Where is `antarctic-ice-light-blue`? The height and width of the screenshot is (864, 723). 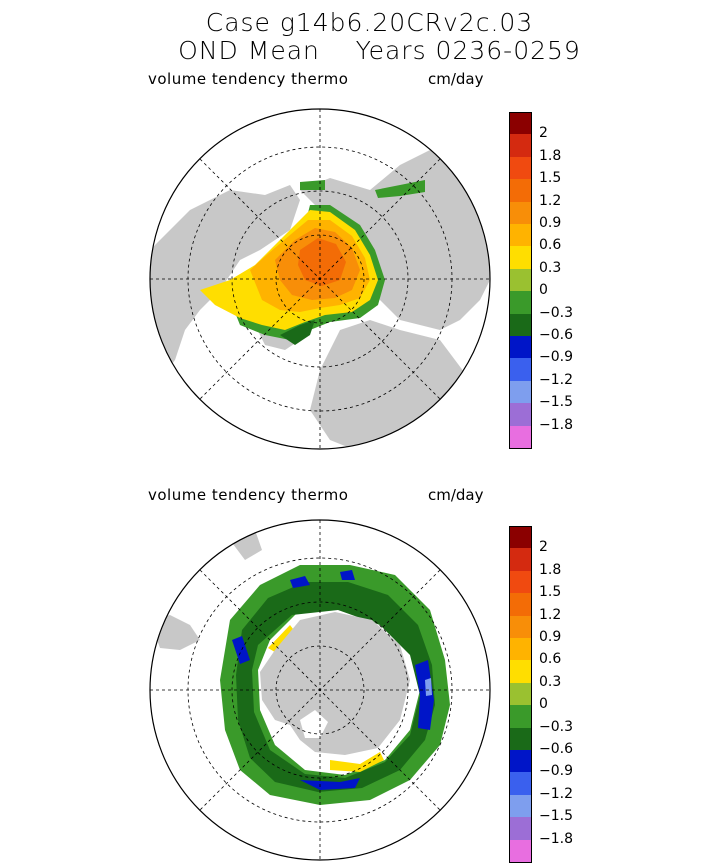
antarctic-ice-light-blue is located at coordinates (428, 687).